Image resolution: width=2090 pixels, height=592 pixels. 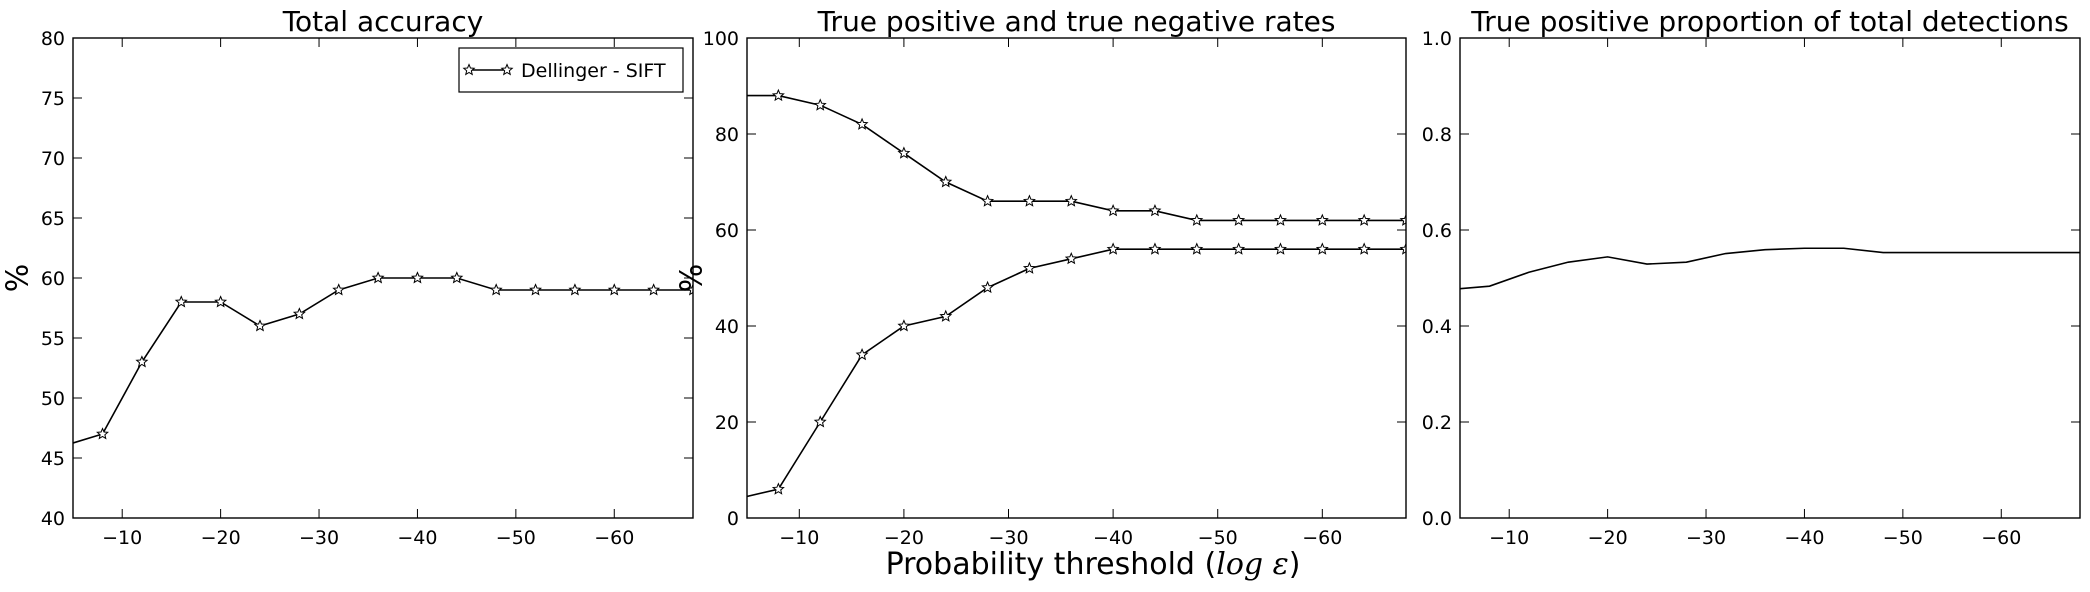 What do you see at coordinates (727, 423) in the screenshot?
I see `y-tick-label: 20` at bounding box center [727, 423].